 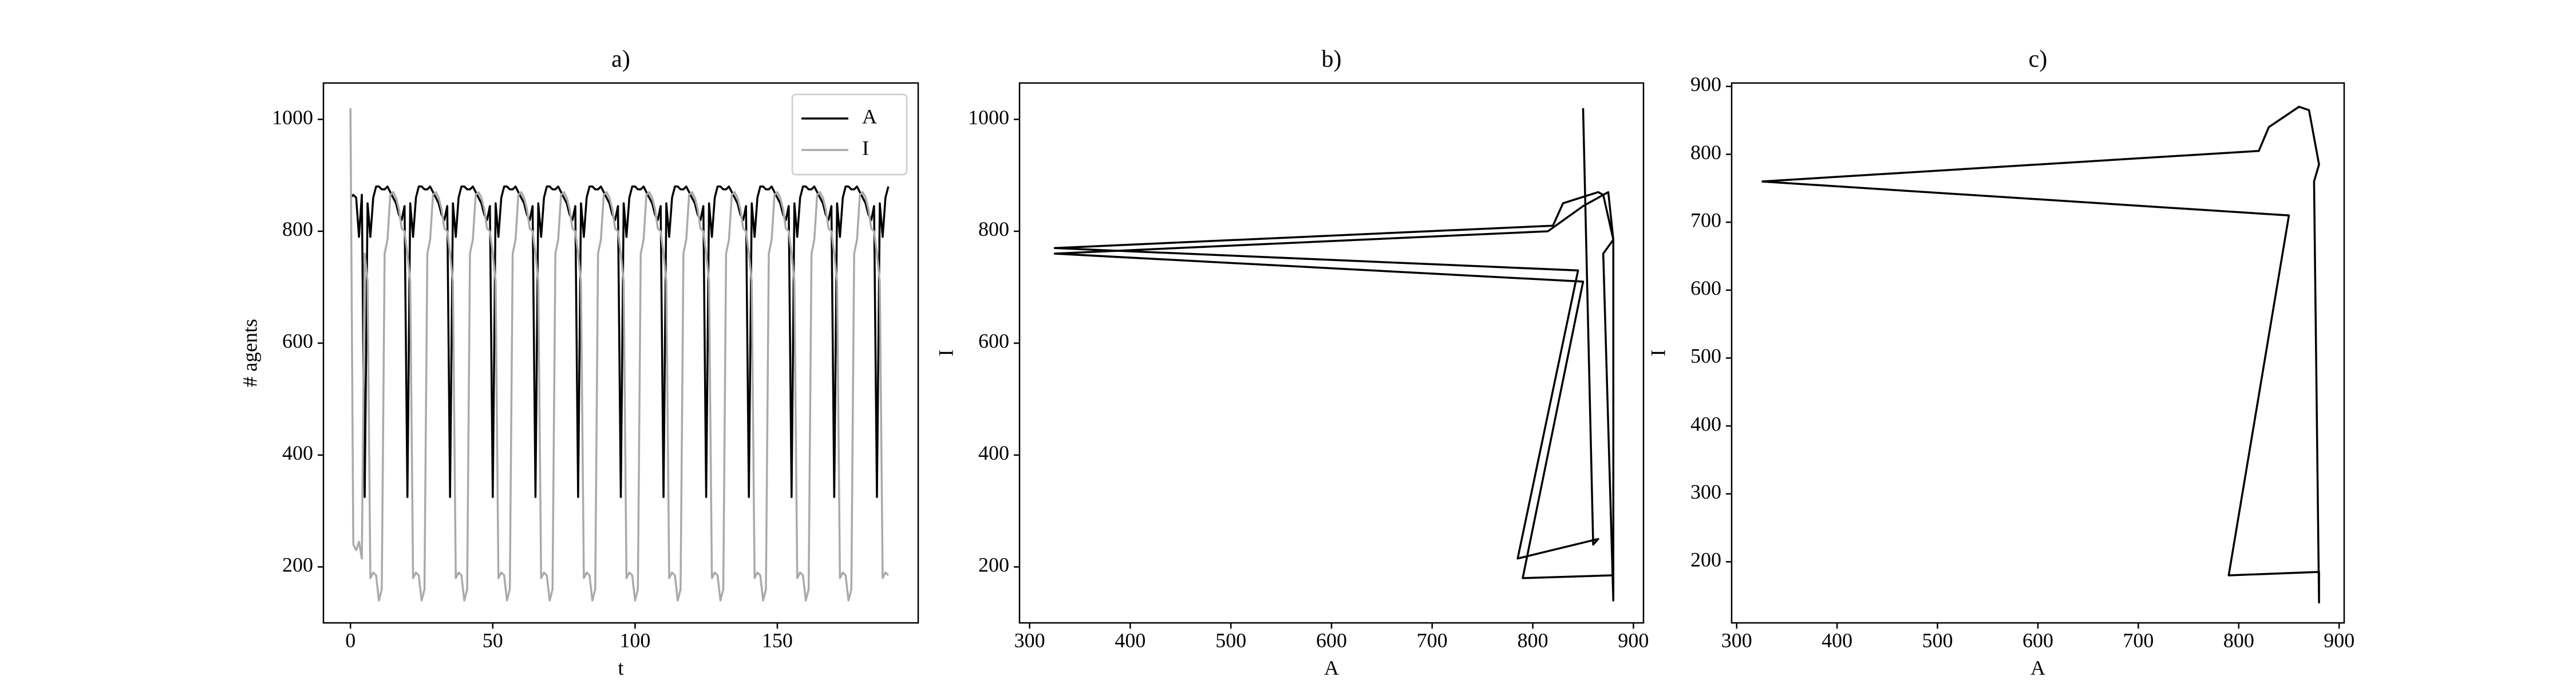 I want to click on y-tick-label: 700, so click(x=1705, y=219).